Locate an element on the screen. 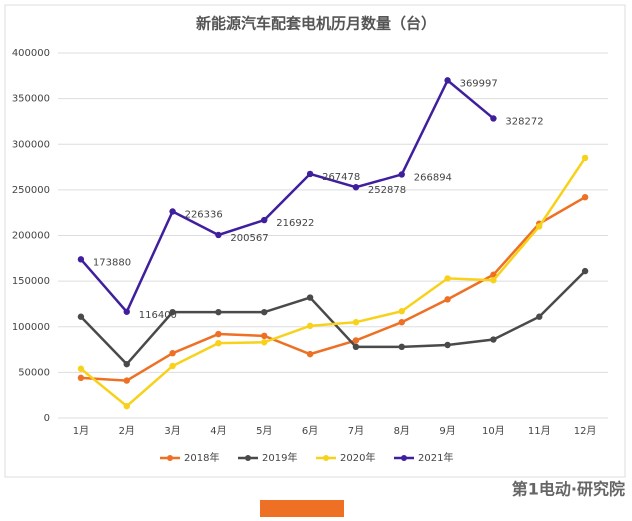 Image resolution: width=632 pixels, height=521 pixels. watermark: 第1电动·研究院 is located at coordinates (568, 489).